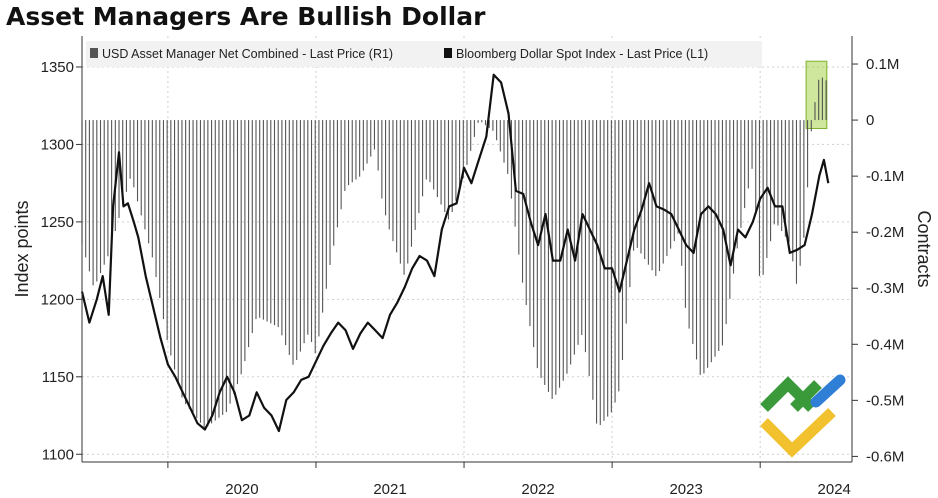 Image resolution: width=938 pixels, height=498 pixels. I want to click on x-tick-label: 2021, so click(389, 489).